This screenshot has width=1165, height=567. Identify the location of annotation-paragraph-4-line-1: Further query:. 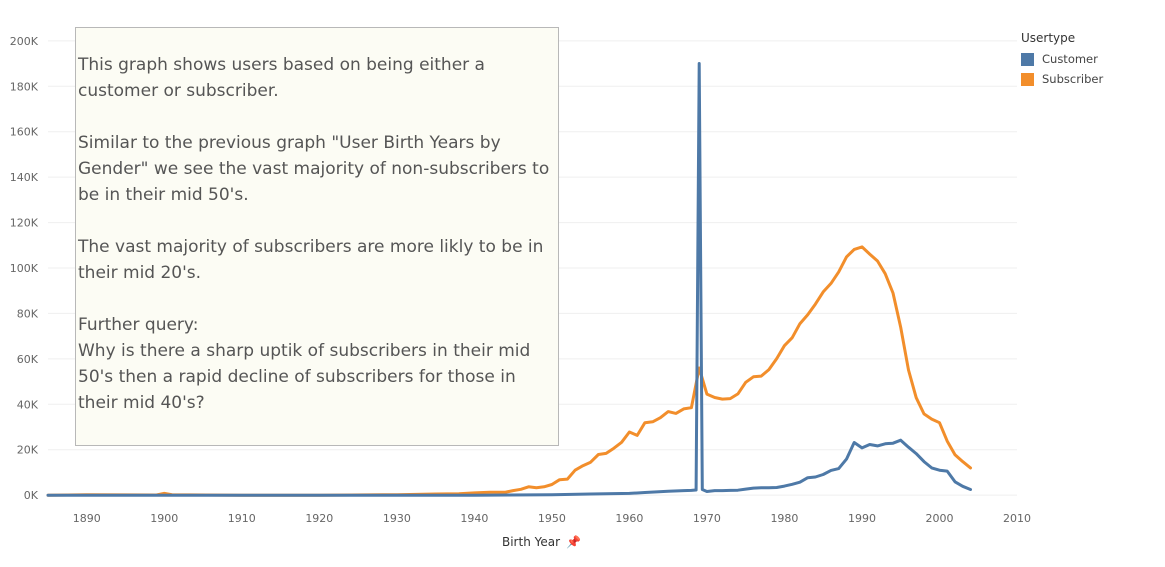
(138, 325).